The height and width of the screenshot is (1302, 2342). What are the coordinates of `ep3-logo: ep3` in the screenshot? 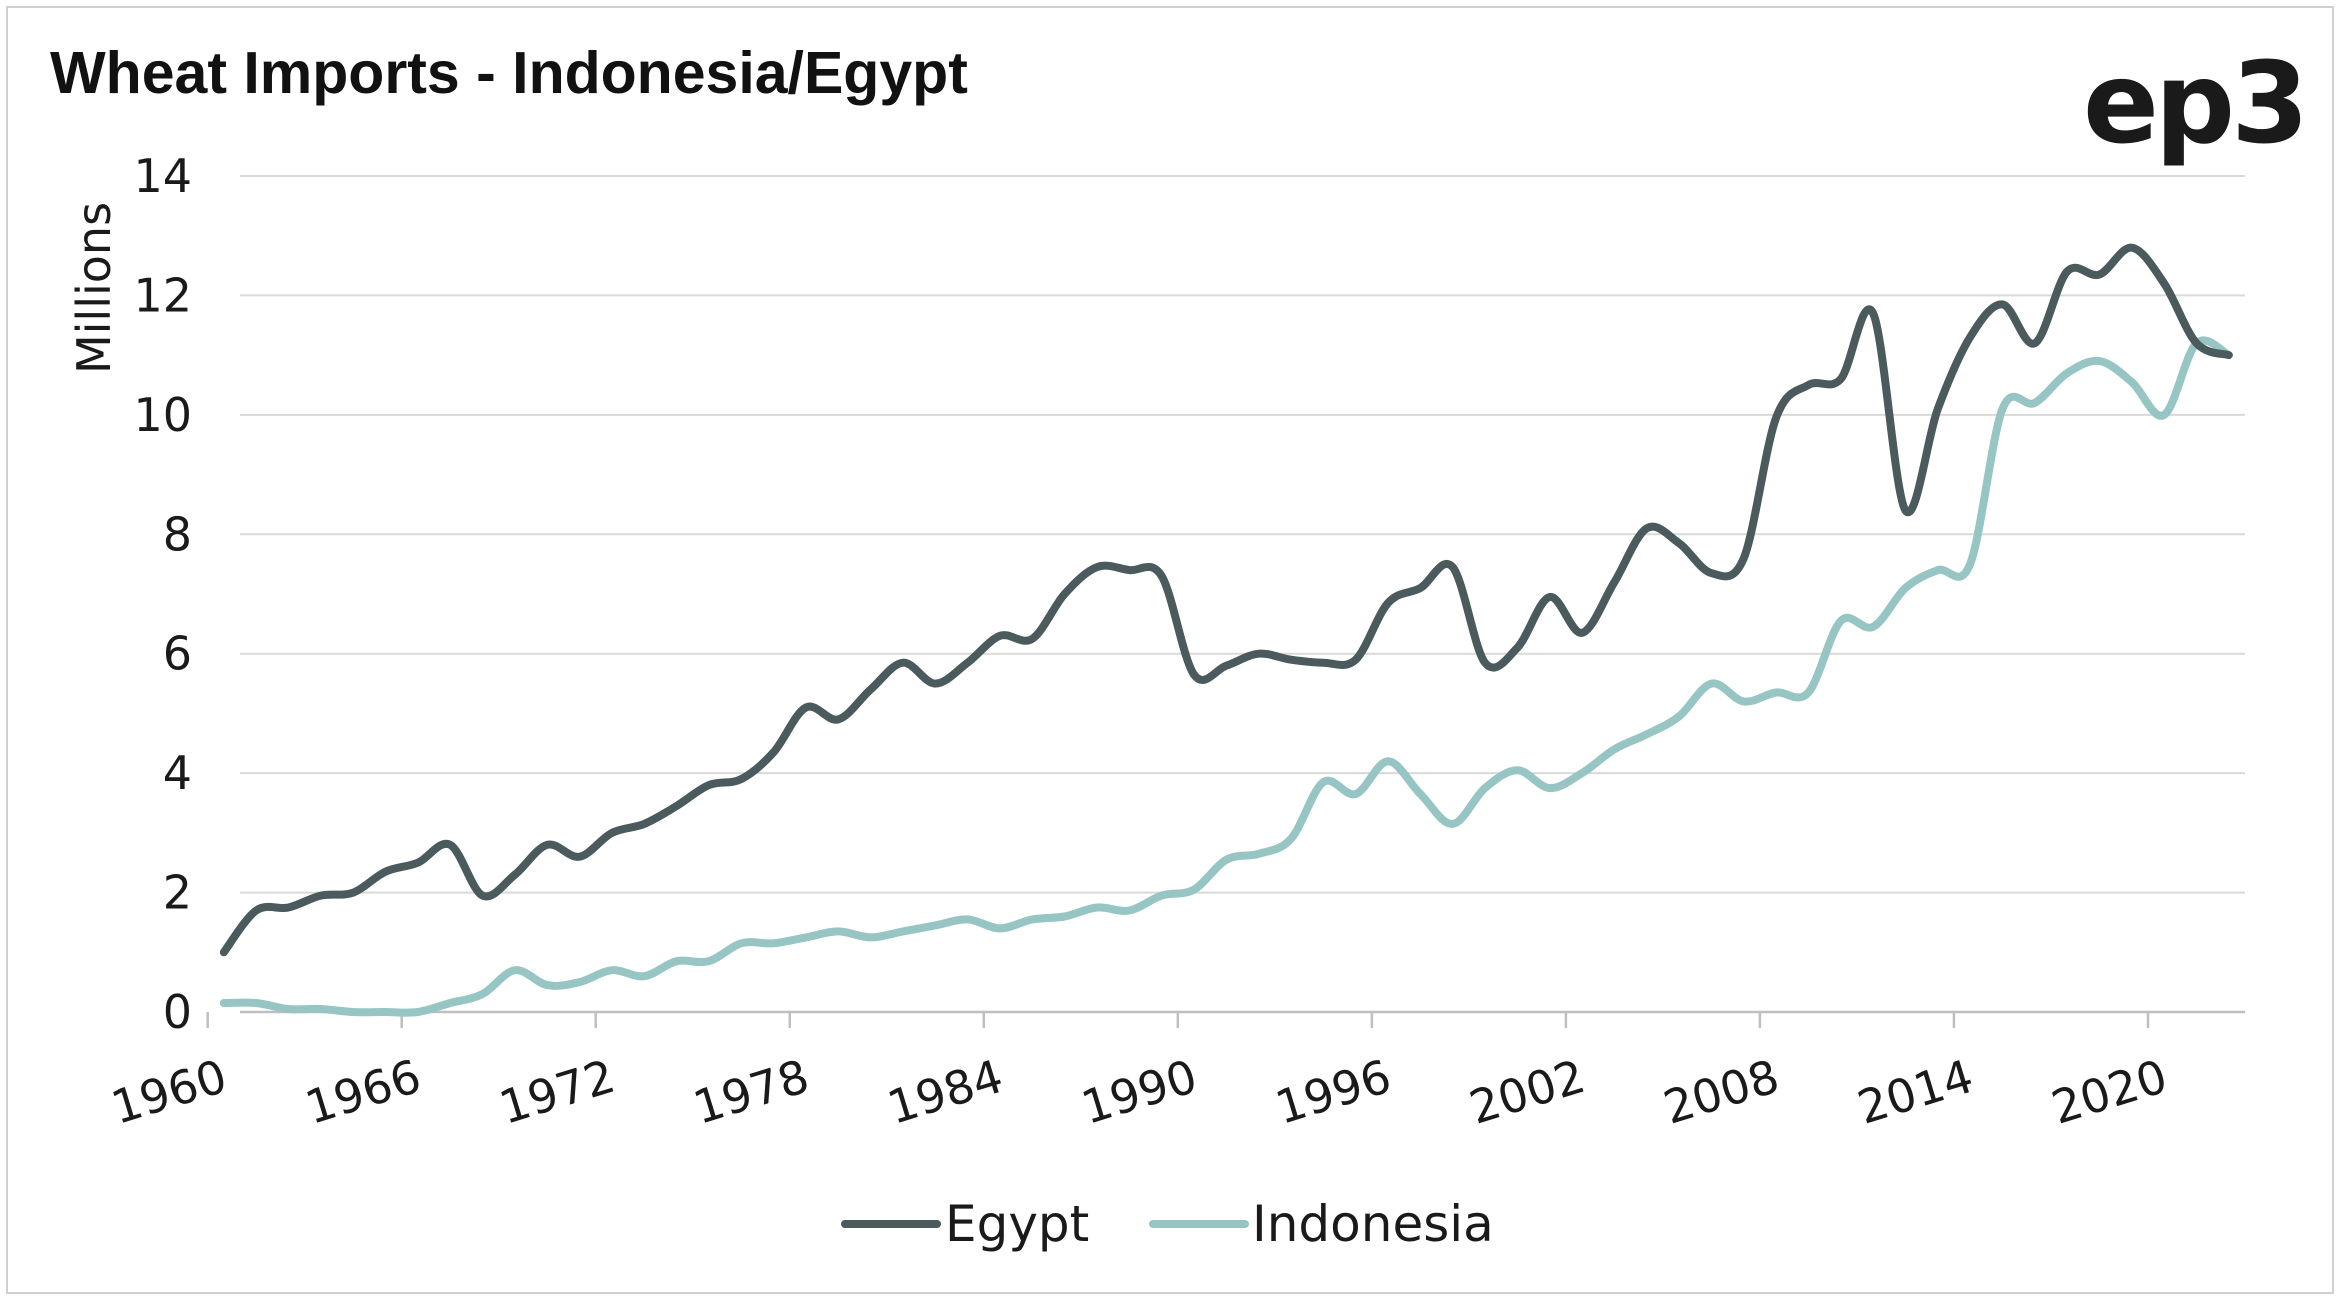 It's located at (2194, 104).